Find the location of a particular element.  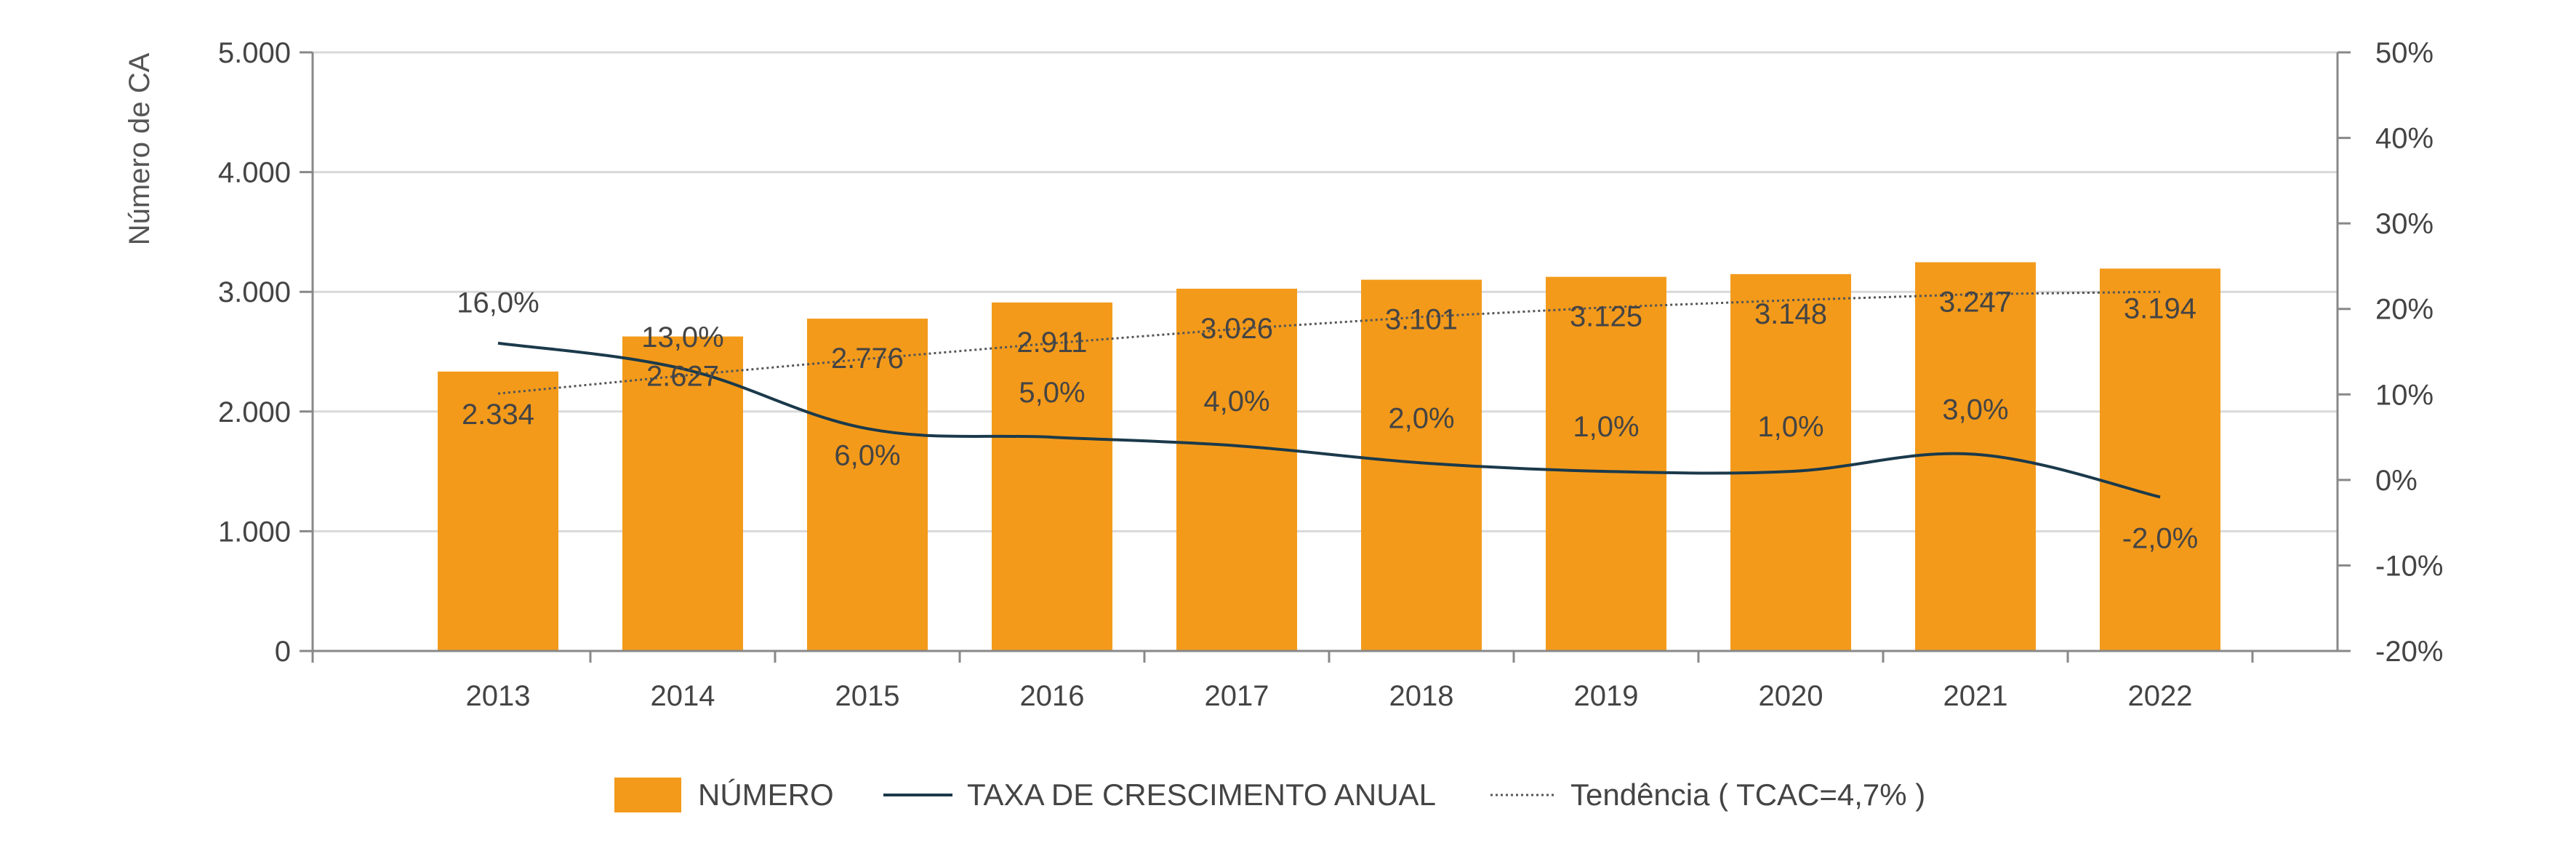

rate-value-label: 13,0% is located at coordinates (682, 337).